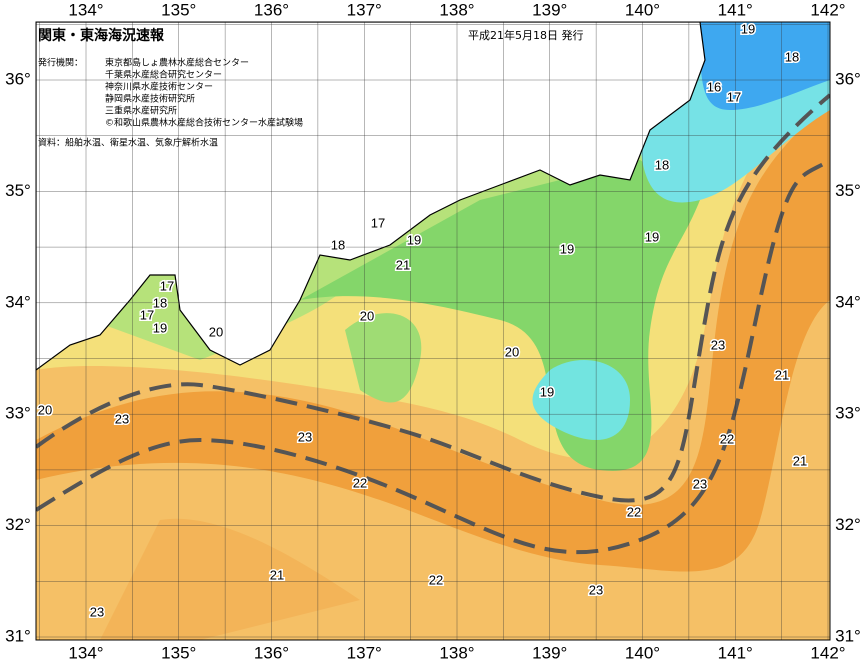 The width and height of the screenshot is (866, 667). Describe the element at coordinates (230, 579) in the screenshot. I see `sea-zone` at that location.